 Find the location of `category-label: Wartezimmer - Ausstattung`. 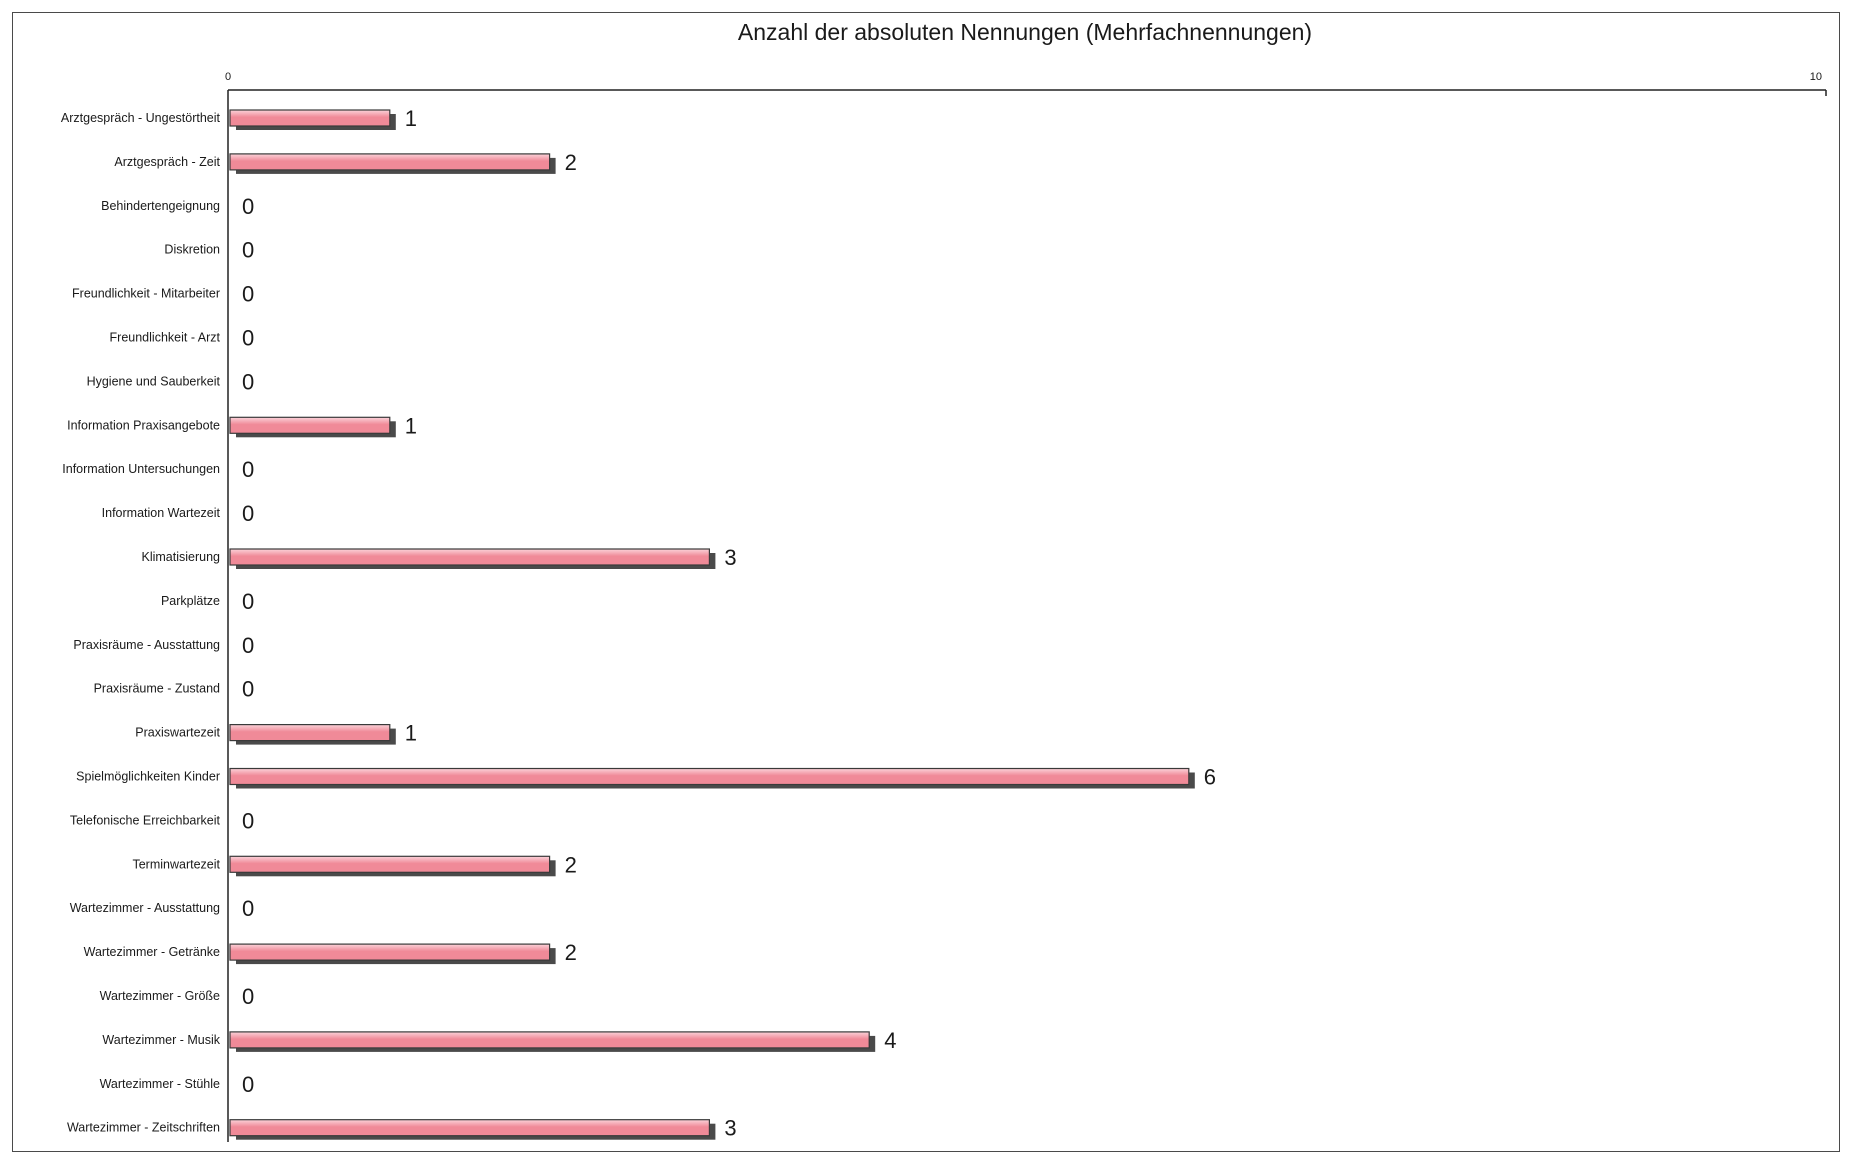

category-label: Wartezimmer - Ausstattung is located at coordinates (145, 908).